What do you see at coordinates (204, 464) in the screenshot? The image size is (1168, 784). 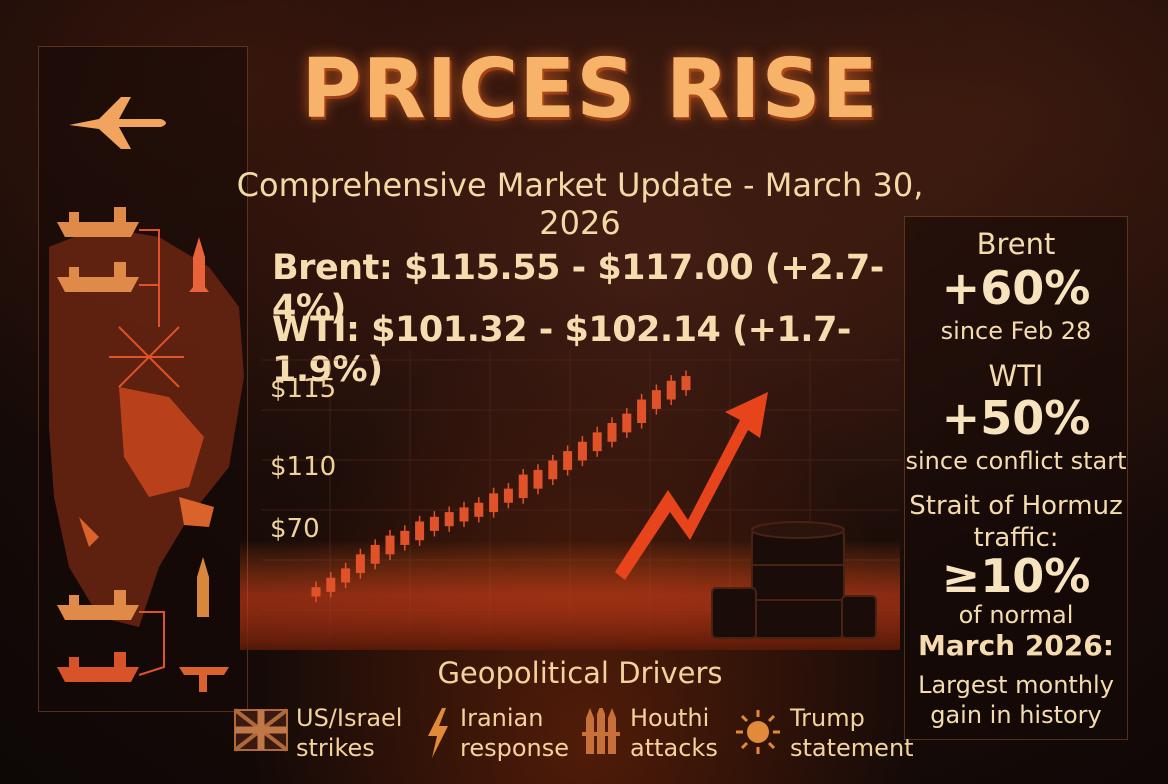 I see `missile-icon` at bounding box center [204, 464].